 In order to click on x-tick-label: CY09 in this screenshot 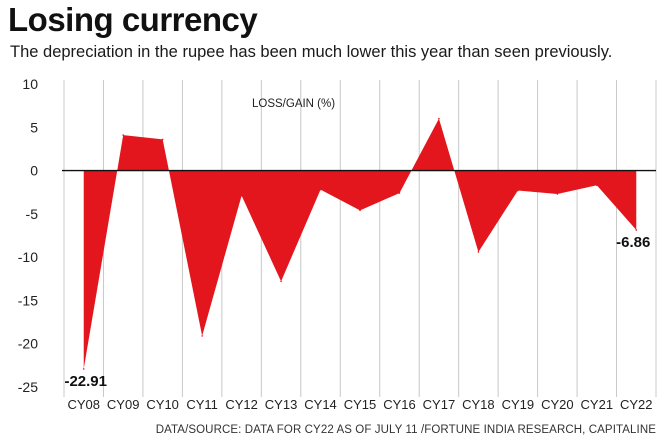, I will do `click(123, 404)`.